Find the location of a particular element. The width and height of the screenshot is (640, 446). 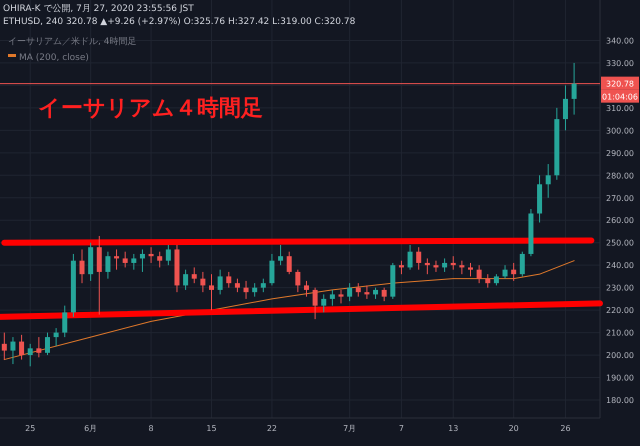

annotation: OHIRA-K で公開, 7月 27, 2020 23:55:56 JST is located at coordinates (98, 8).